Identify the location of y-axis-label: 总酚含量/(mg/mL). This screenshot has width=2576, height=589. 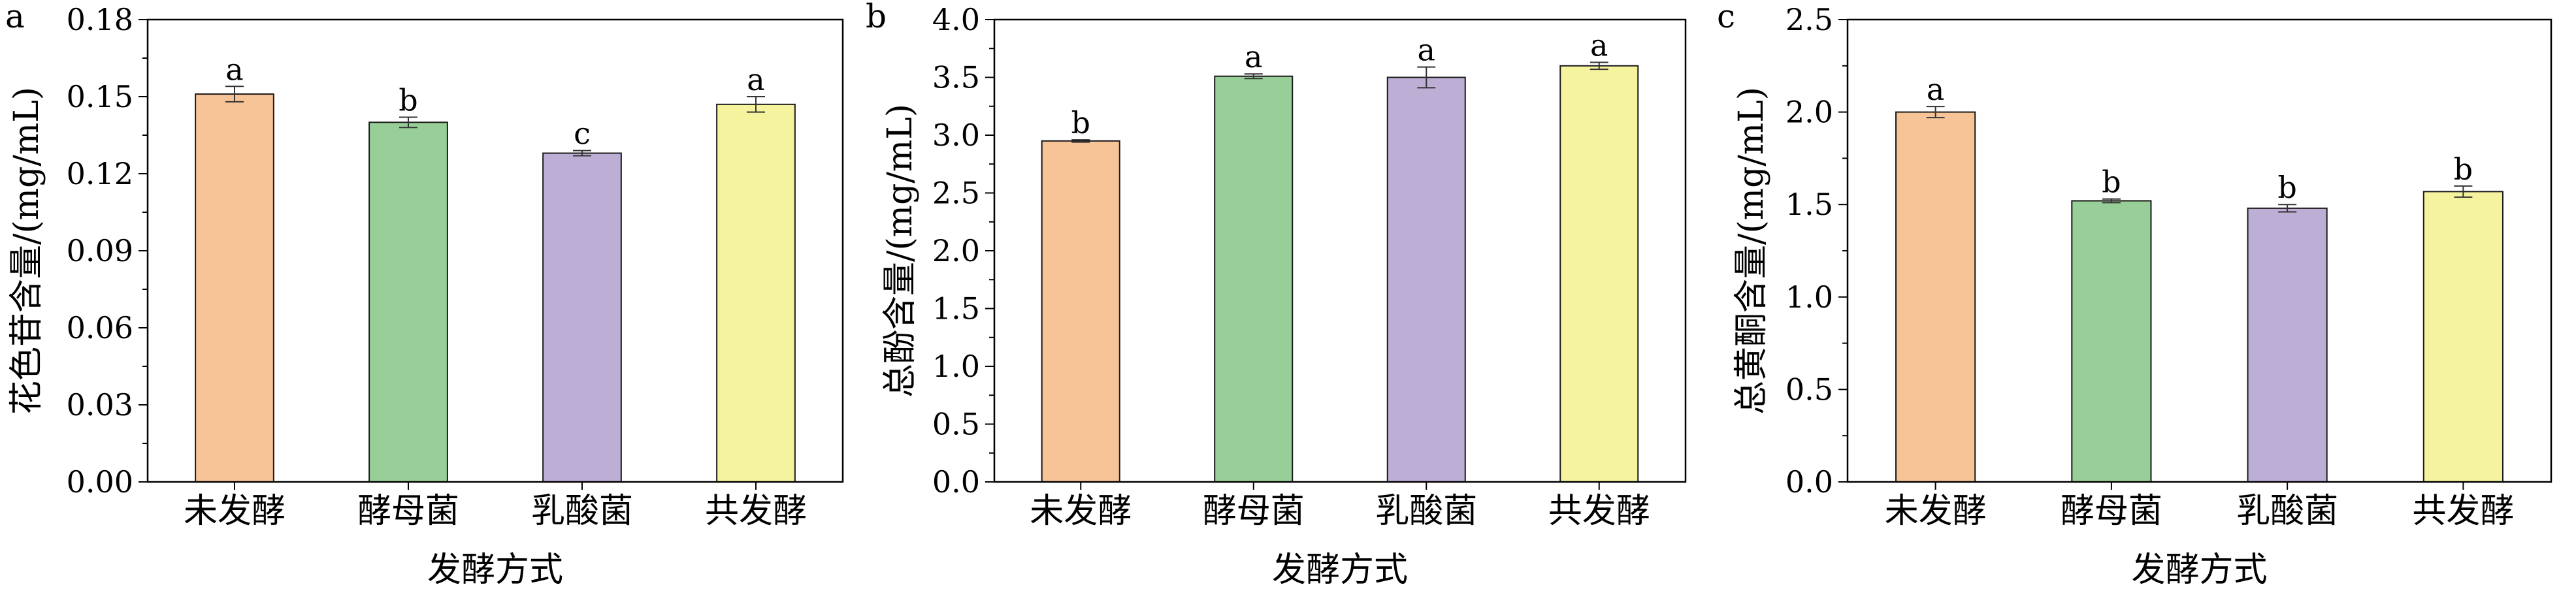
(900, 251).